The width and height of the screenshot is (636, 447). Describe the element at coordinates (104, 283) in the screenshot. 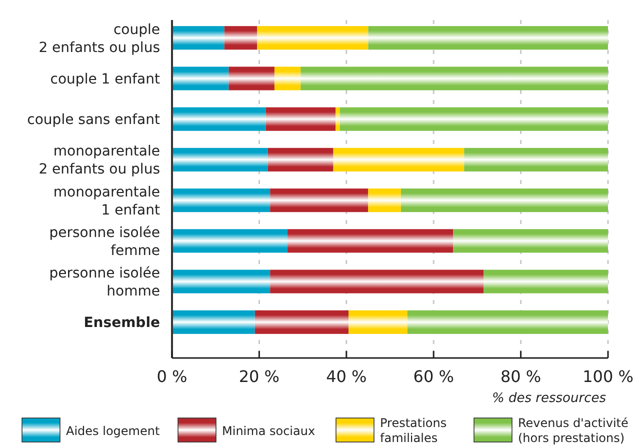

I see `y-tick-label: personne isolée homme` at that location.